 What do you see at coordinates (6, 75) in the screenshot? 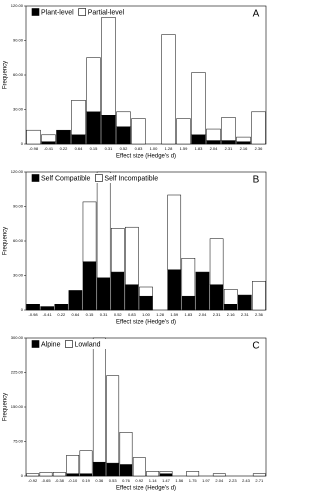
I see `y-axis-label: Frequency` at bounding box center [6, 75].